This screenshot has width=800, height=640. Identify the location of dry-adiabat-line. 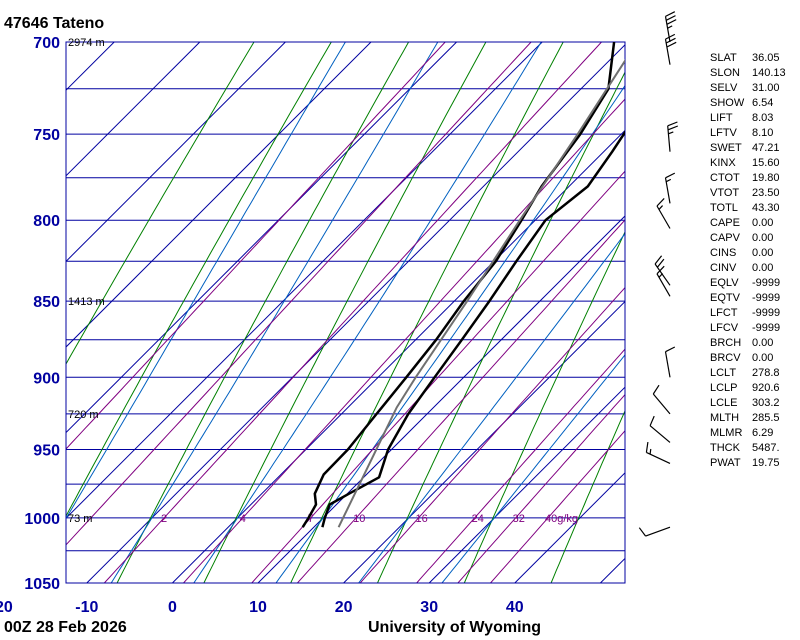
(544, 406).